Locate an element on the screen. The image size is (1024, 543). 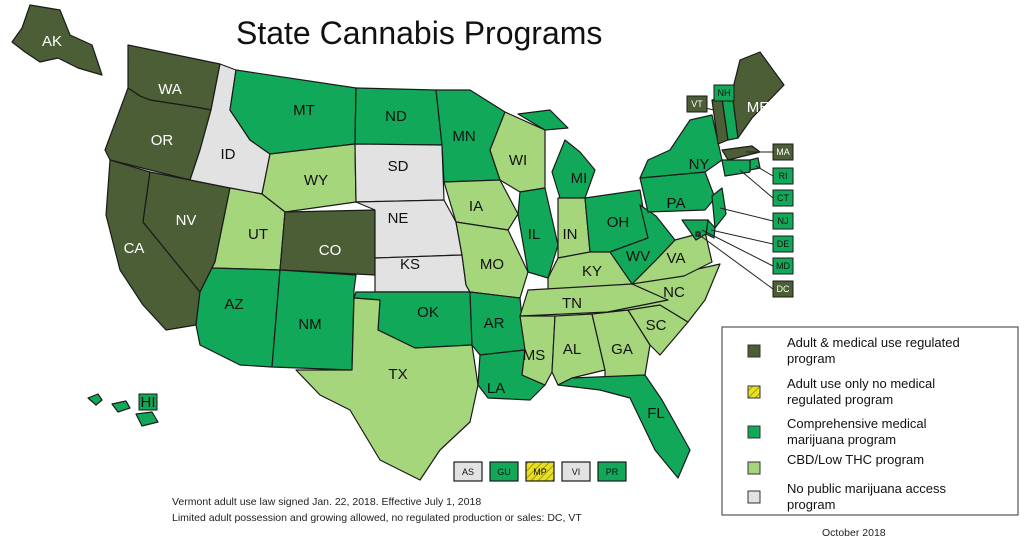
label-mn: MN is located at coordinates (463, 136).